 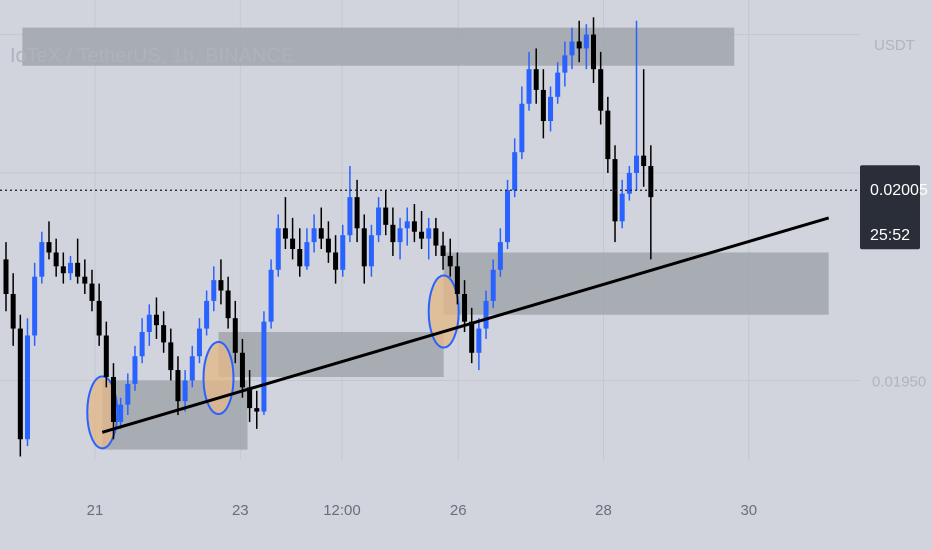 What do you see at coordinates (890, 235) in the screenshot?
I see `price-label-countdown: 25:52` at bounding box center [890, 235].